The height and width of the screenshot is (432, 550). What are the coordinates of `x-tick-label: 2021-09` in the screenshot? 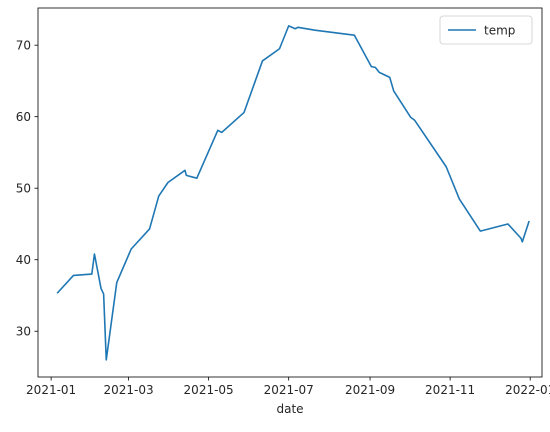 It's located at (370, 390).